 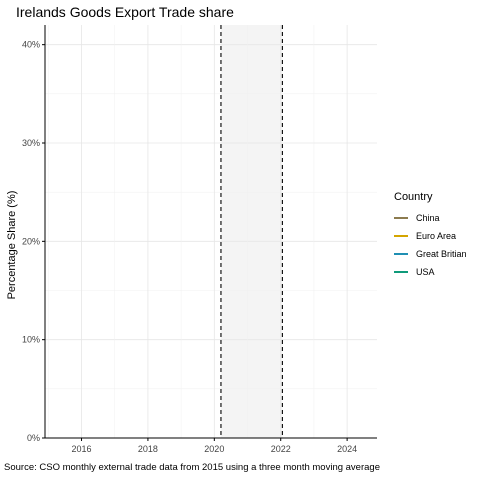 I want to click on x-tick-label: 2020, so click(x=214, y=449).